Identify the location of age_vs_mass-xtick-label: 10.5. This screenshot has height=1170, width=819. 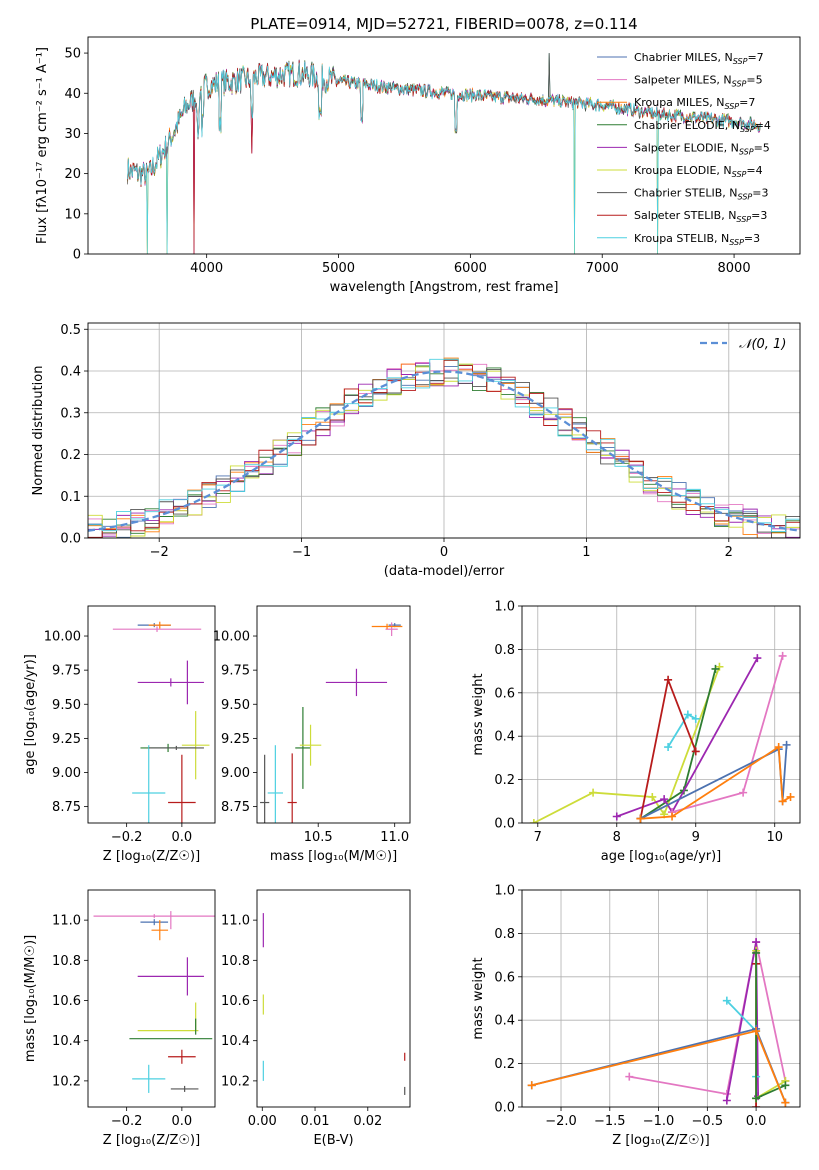
(318, 837).